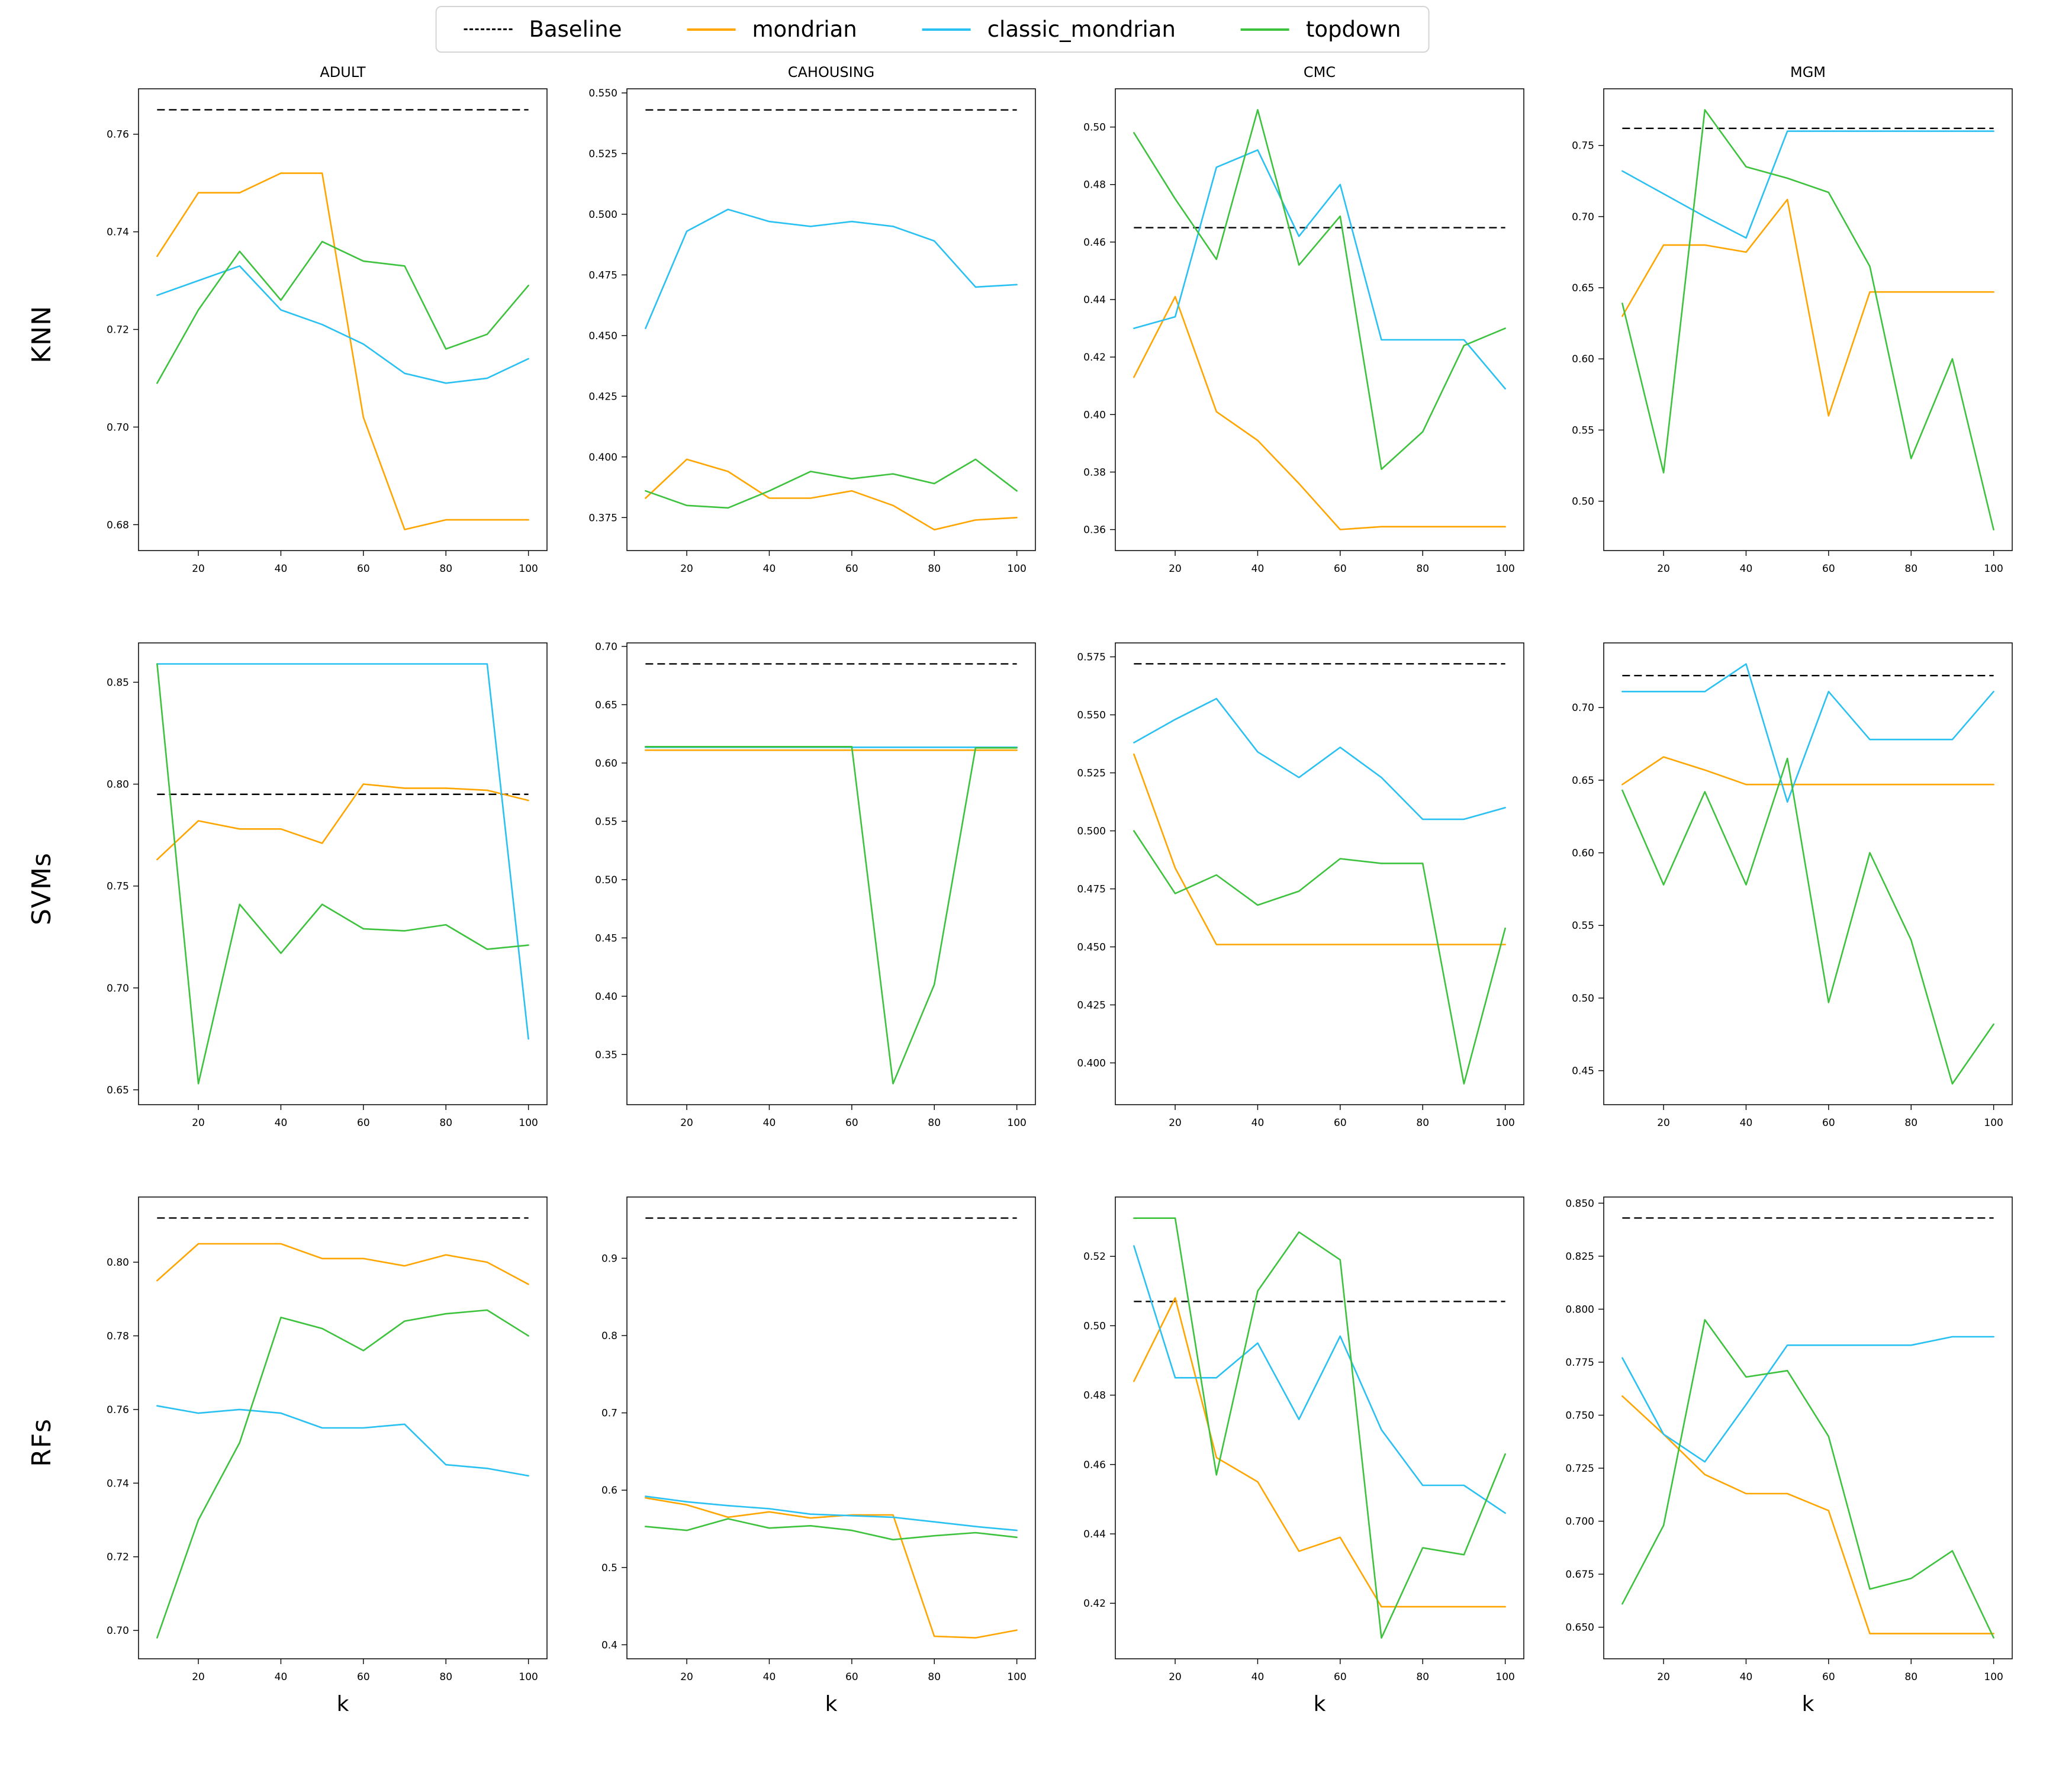 This screenshot has height=1776, width=2072. Describe the element at coordinates (1320, 29) in the screenshot. I see `legend-item-topdown: topdown` at that location.